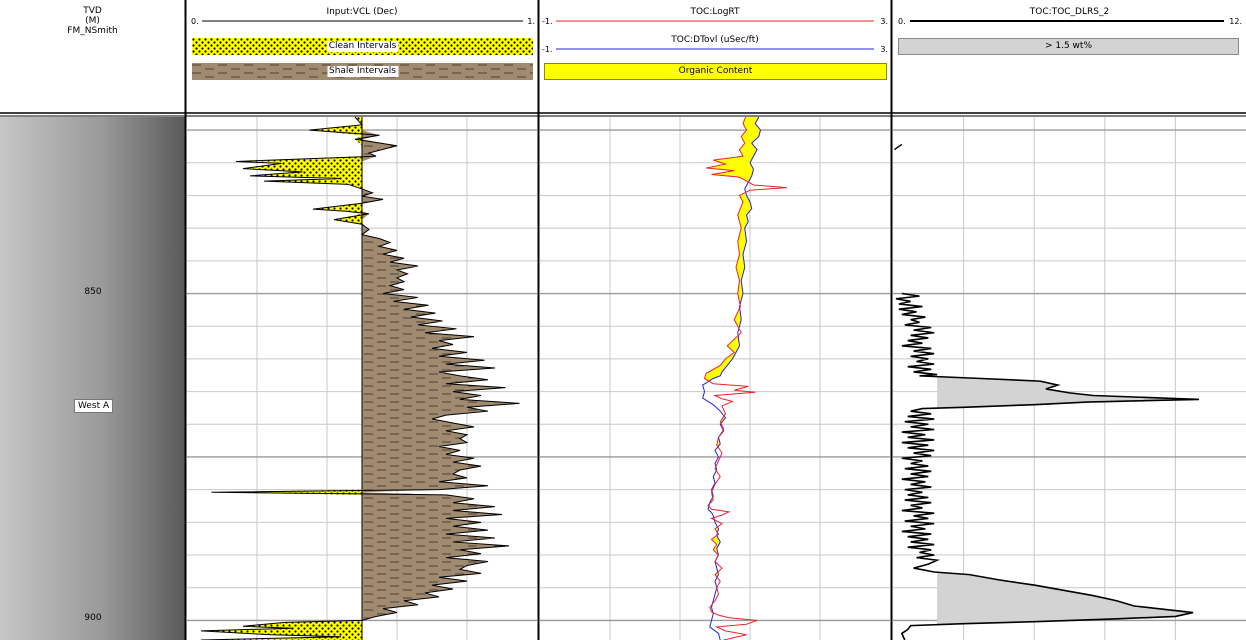  I want to click on depth-label-900: 900, so click(93, 618).